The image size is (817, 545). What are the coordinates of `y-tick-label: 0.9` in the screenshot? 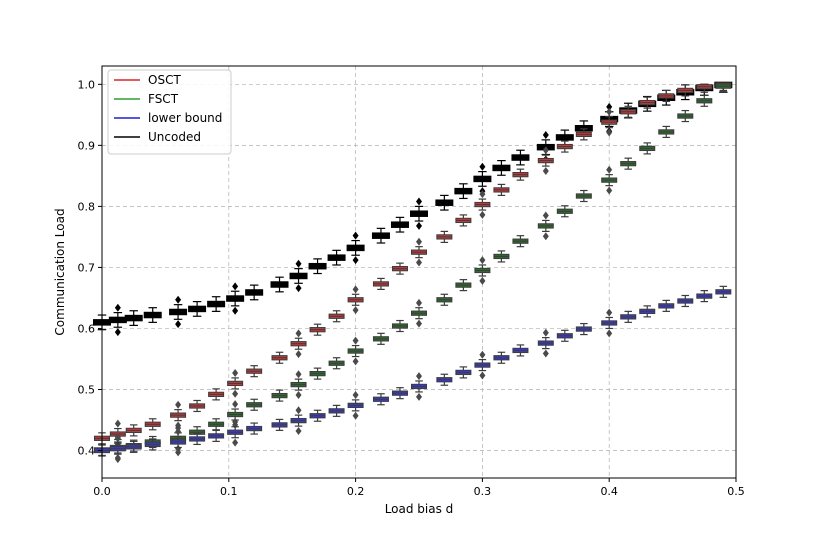 It's located at (87, 145).